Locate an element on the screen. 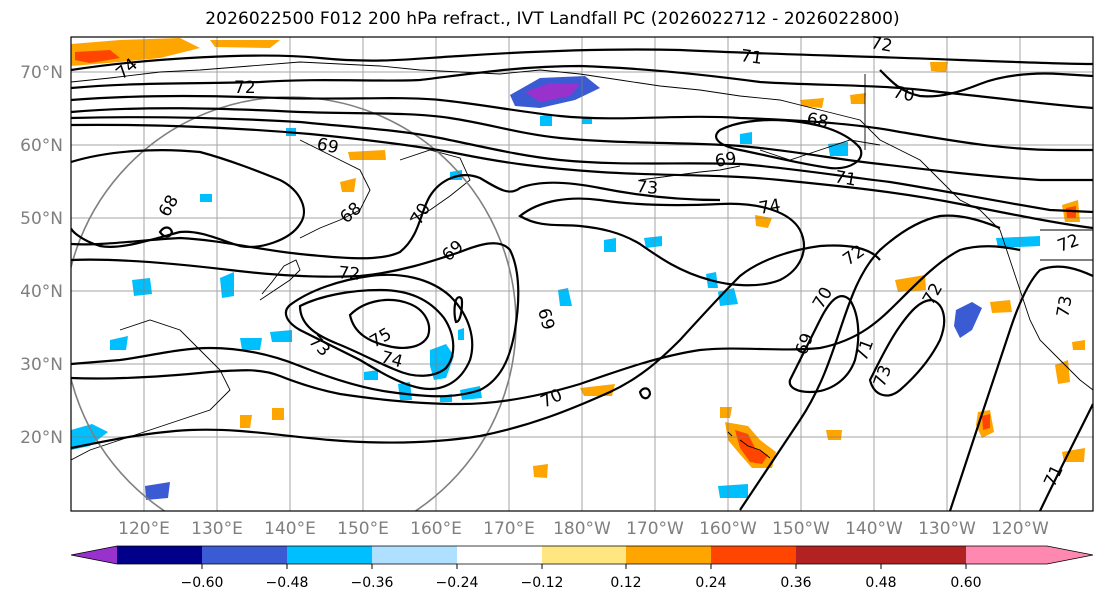 This screenshot has width=1105, height=604. coastline-hawaii is located at coordinates (749, 445).